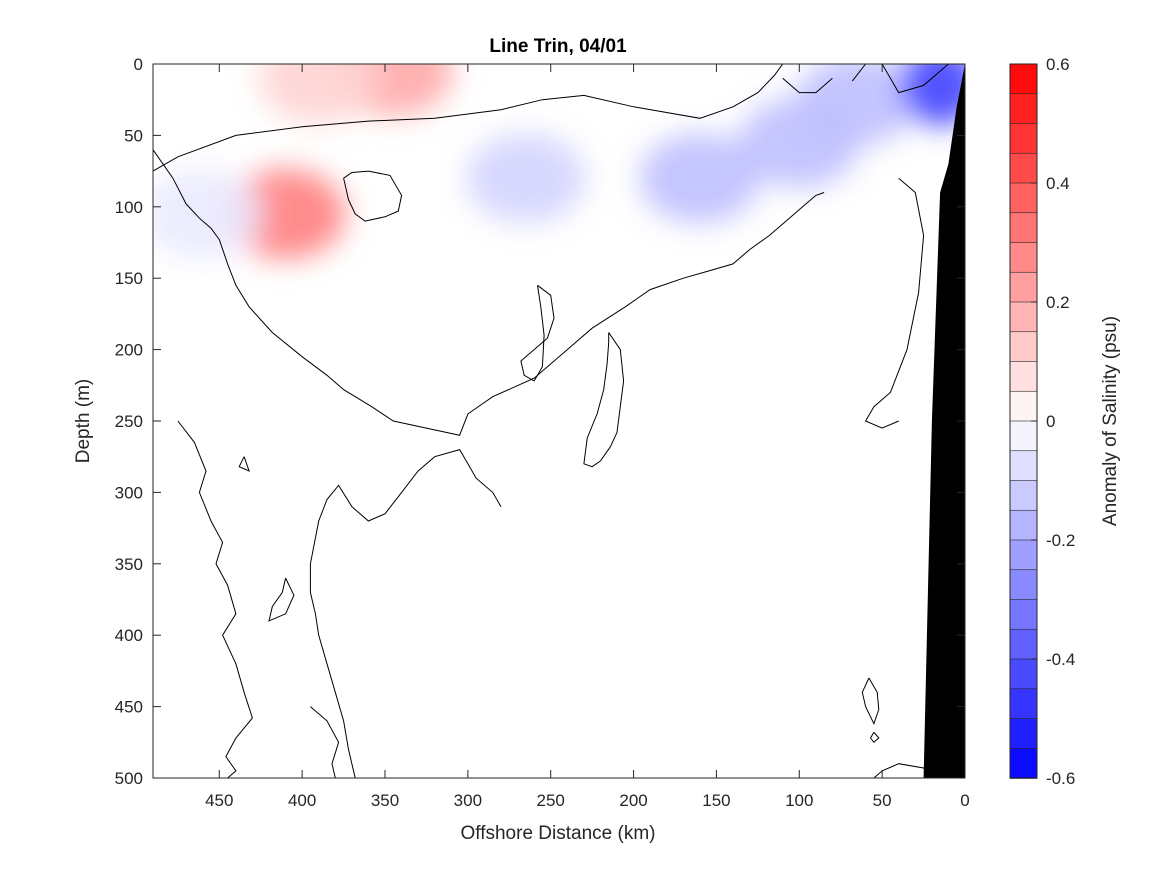  Describe the element at coordinates (1050, 421) in the screenshot. I see `colorbar-tick-label: 0` at that location.